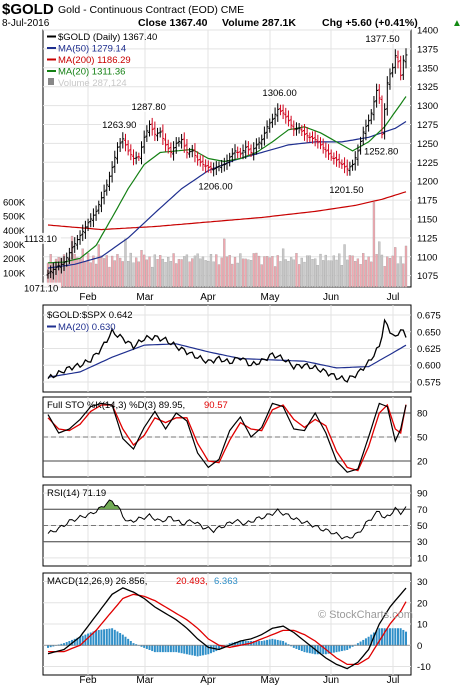  What do you see at coordinates (422, 438) in the screenshot?
I see `stochastic-tick-label: 50` at bounding box center [422, 438].